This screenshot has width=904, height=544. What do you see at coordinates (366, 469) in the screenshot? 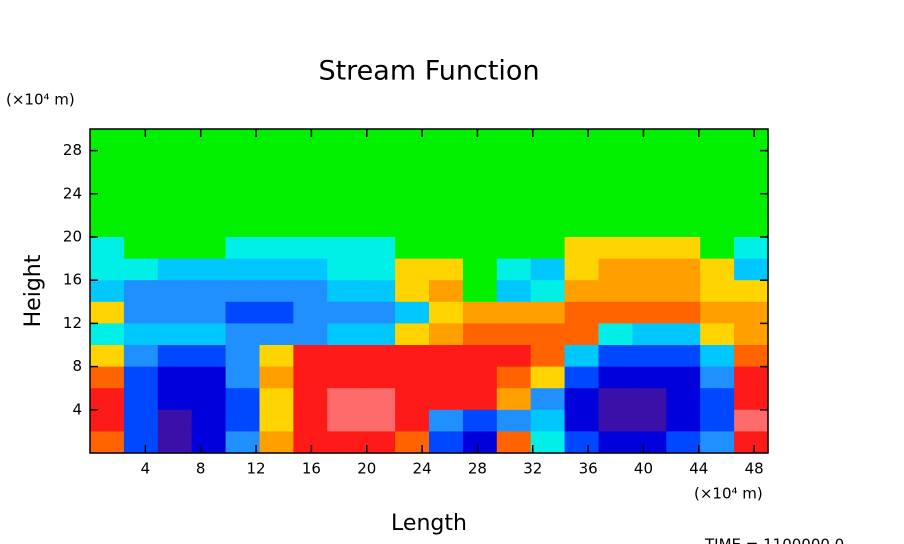
I see `x-tick-label: 20` at bounding box center [366, 469].